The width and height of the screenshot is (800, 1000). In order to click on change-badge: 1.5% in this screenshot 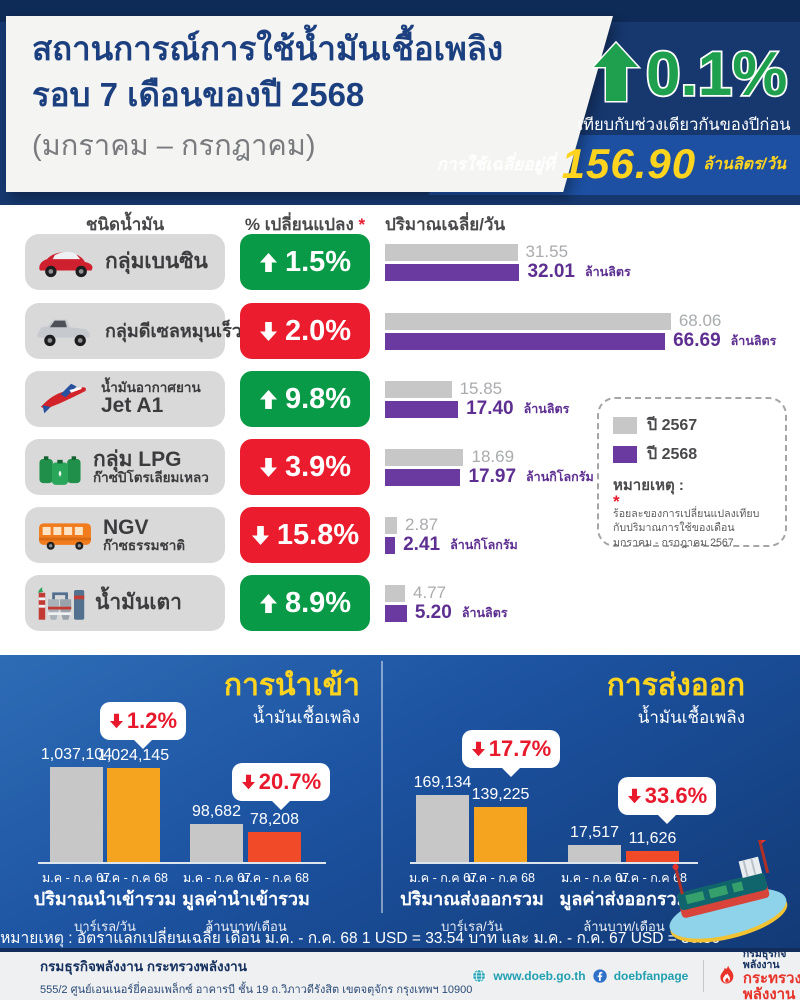, I will do `click(305, 262)`.